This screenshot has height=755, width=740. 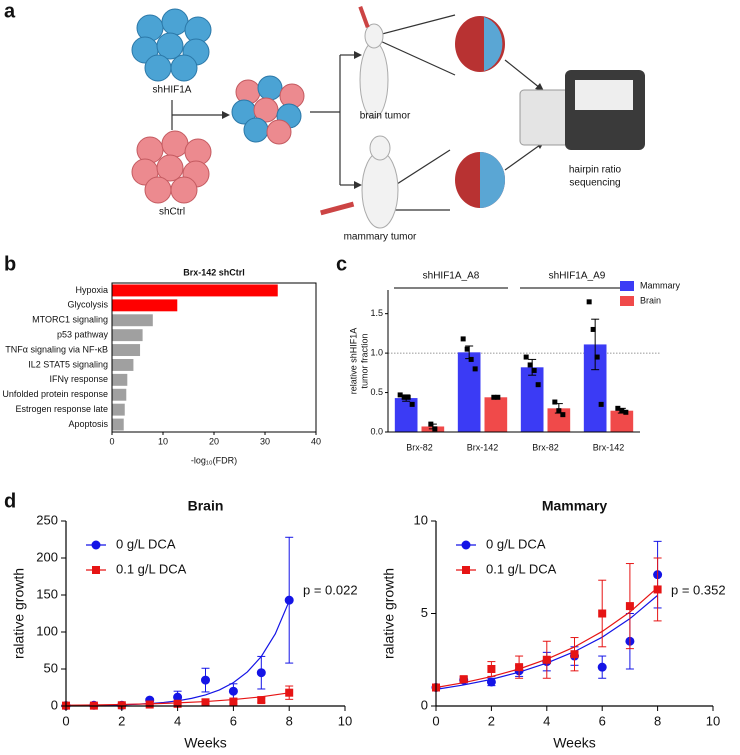 What do you see at coordinates (480, 44) in the screenshot?
I see `tumor-brain` at bounding box center [480, 44].